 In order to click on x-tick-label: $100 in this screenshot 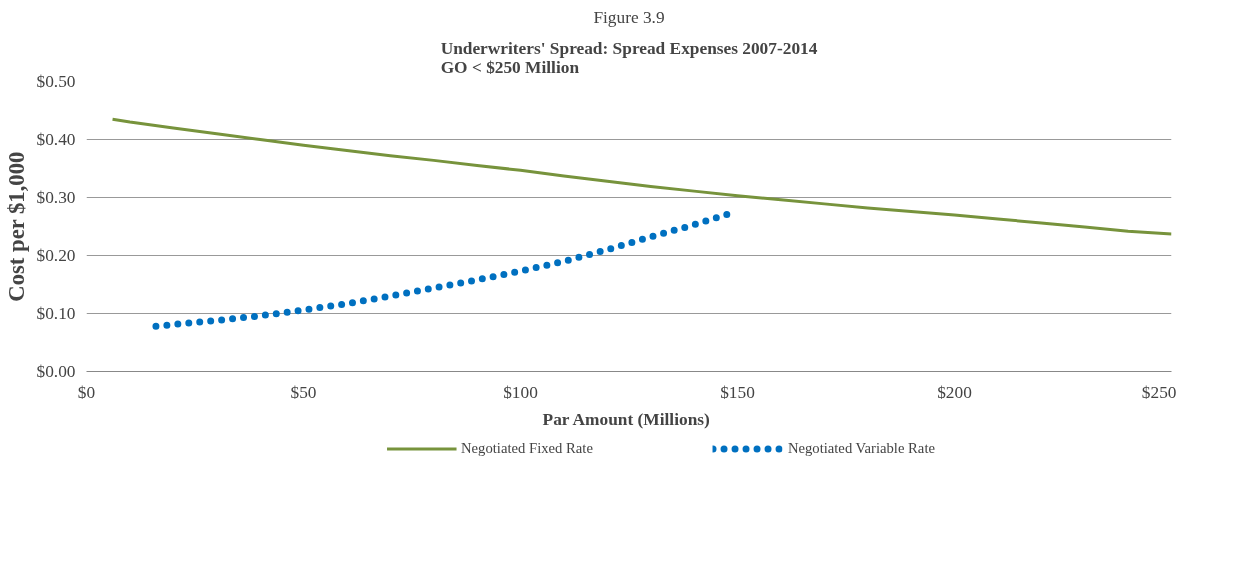, I will do `click(520, 392)`.